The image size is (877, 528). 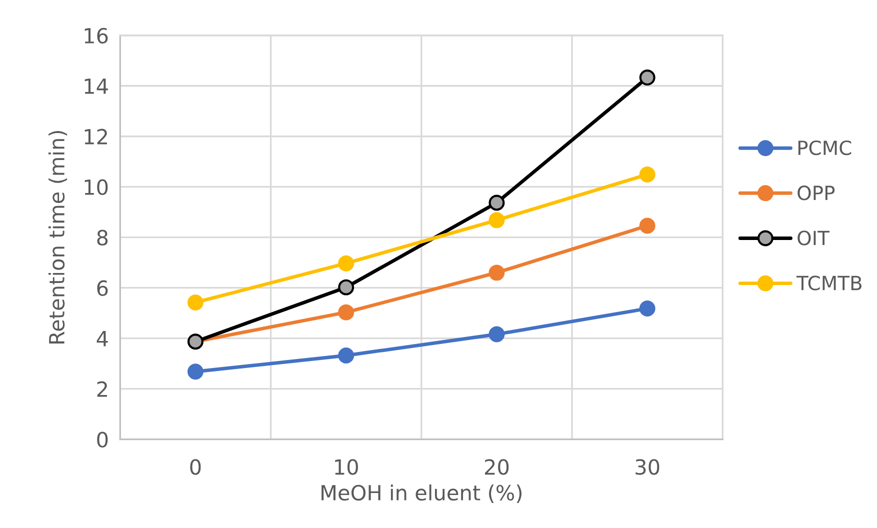 I want to click on y-tick-label: 0, so click(x=102, y=440).